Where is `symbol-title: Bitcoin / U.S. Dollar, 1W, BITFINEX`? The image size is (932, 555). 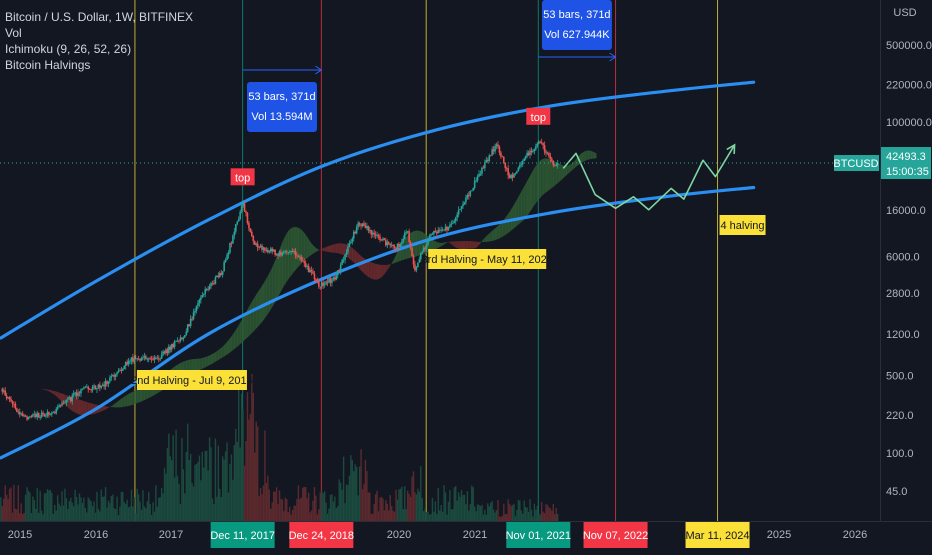
symbol-title: Bitcoin / U.S. Dollar, 1W, BITFINEX is located at coordinates (99, 17).